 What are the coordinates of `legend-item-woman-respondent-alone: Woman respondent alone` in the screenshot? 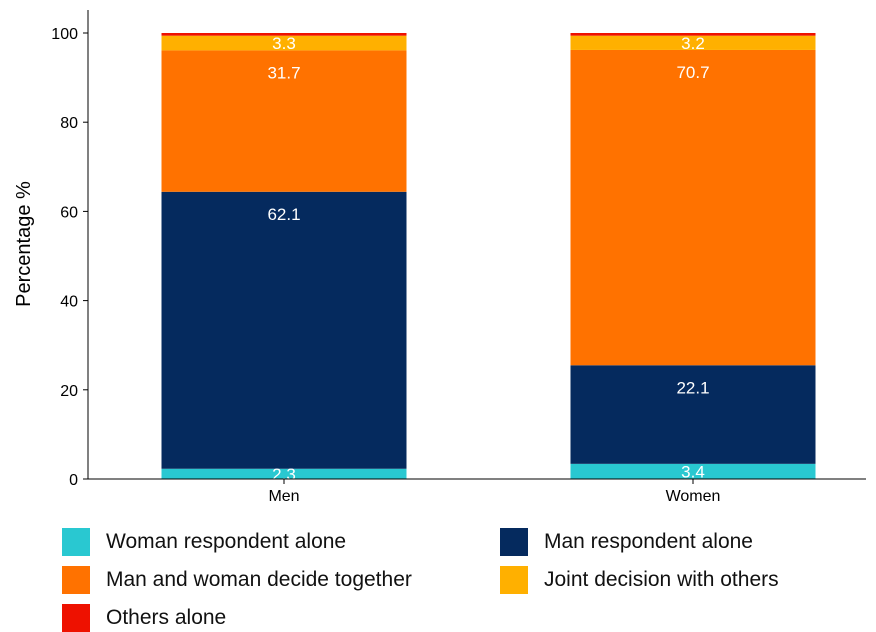 It's located at (204, 542).